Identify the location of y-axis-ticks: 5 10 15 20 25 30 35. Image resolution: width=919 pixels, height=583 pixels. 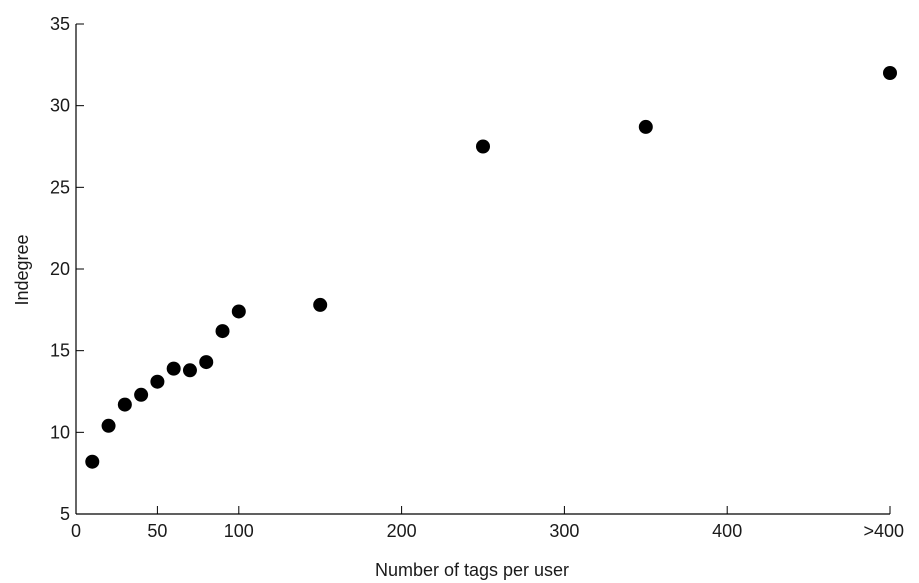
(67, 269).